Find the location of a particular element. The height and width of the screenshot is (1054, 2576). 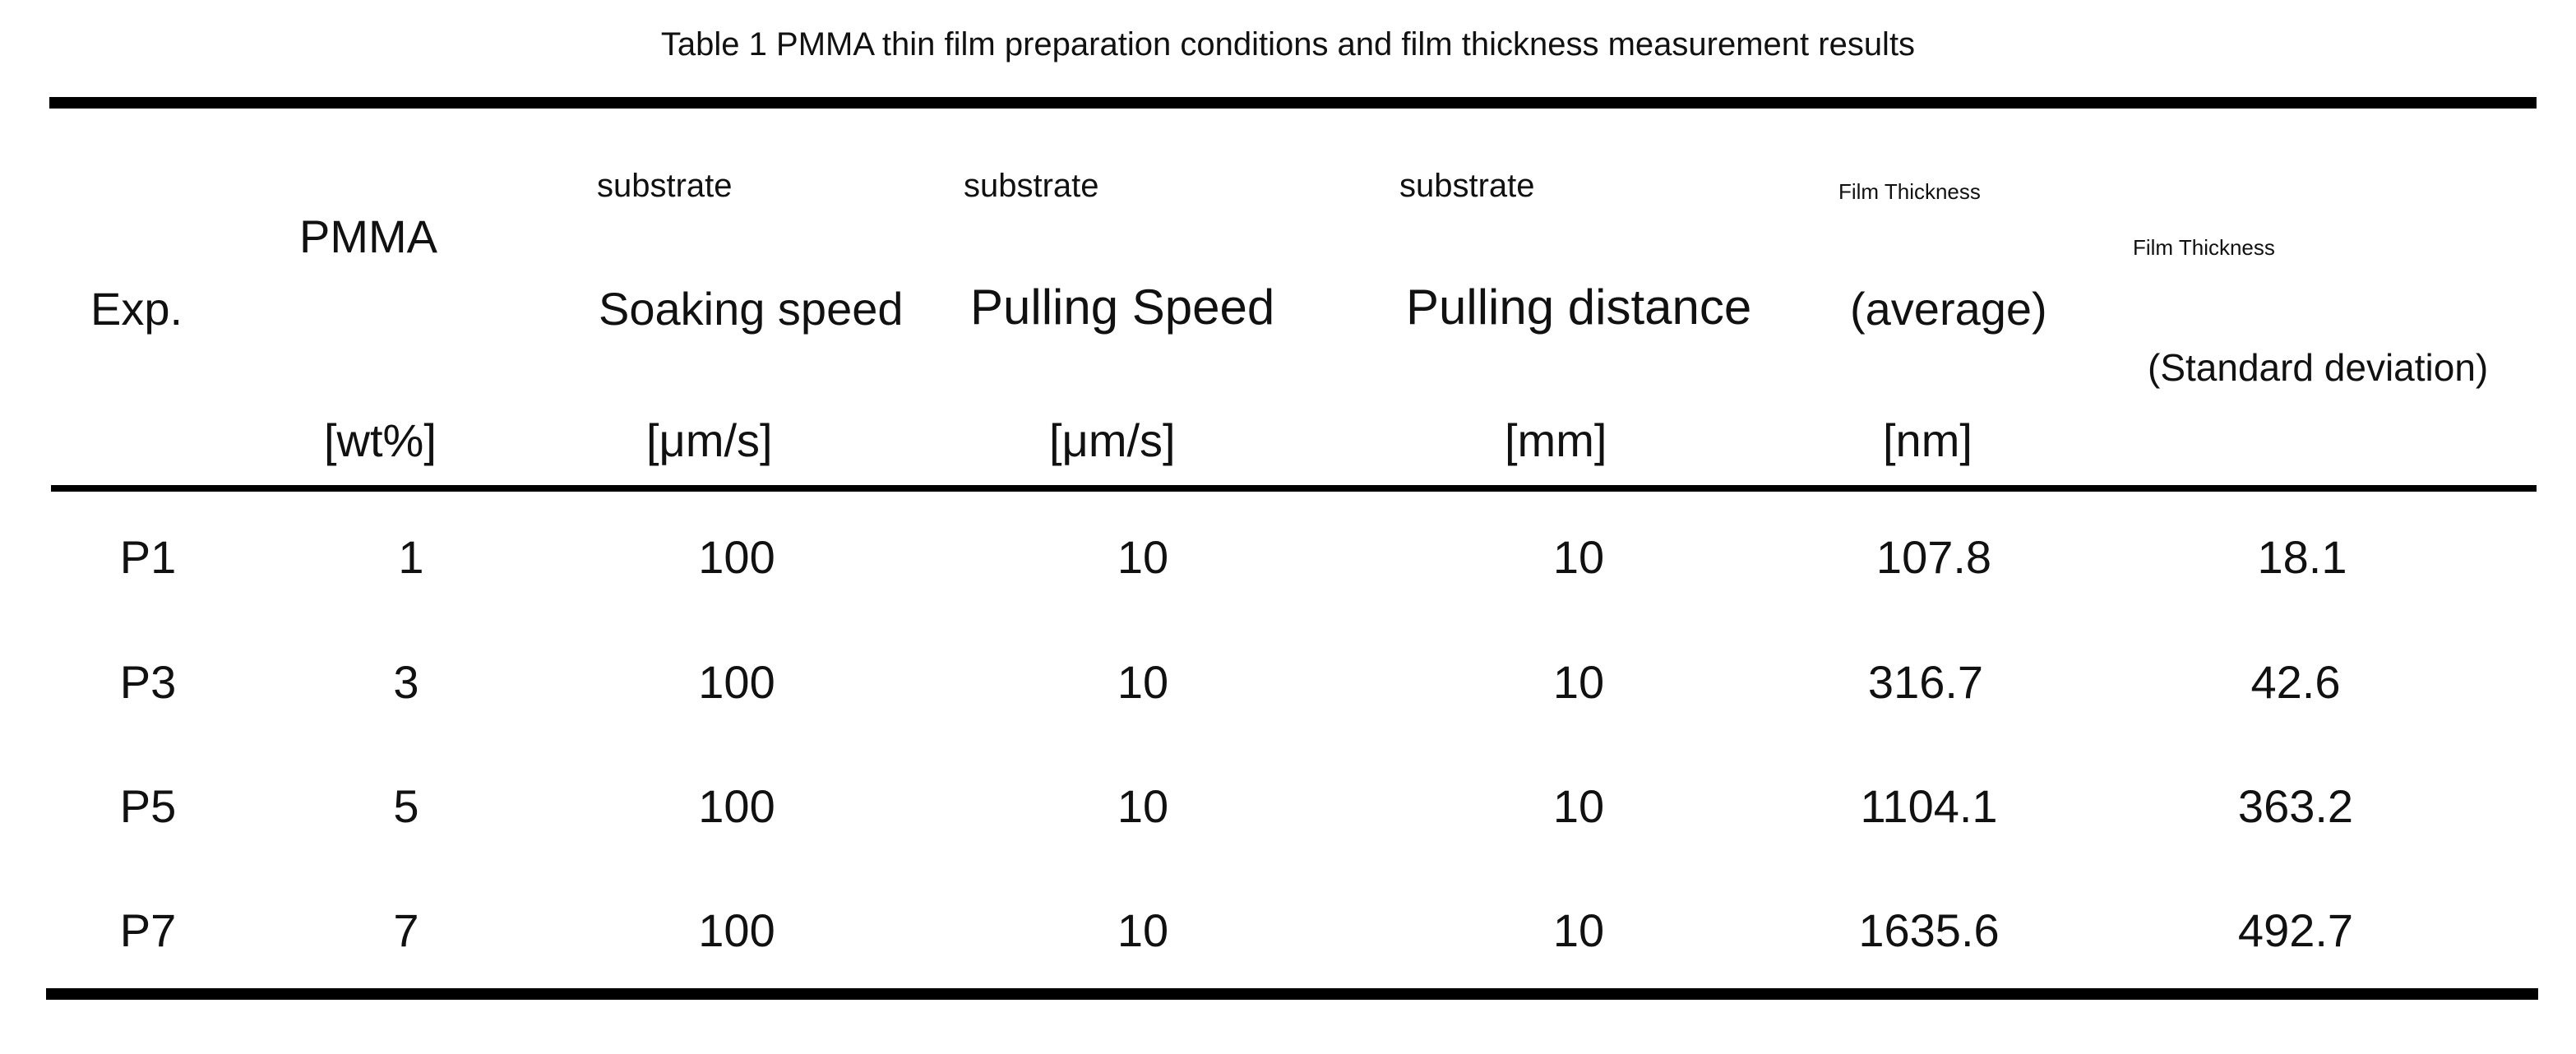

table-cell: 363.2 is located at coordinates (2295, 806).